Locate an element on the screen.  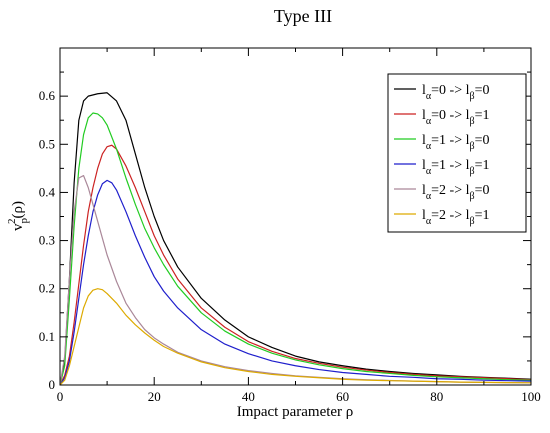
x-tick-label: 40 is located at coordinates (248, 396).